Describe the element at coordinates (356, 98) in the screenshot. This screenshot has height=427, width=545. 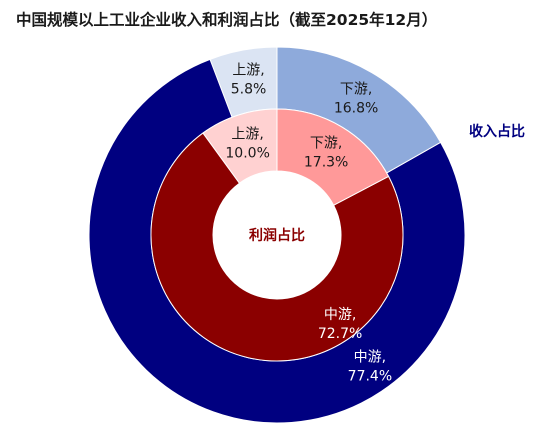
I see `outer-label-下游: 下游, 16.8%` at that location.